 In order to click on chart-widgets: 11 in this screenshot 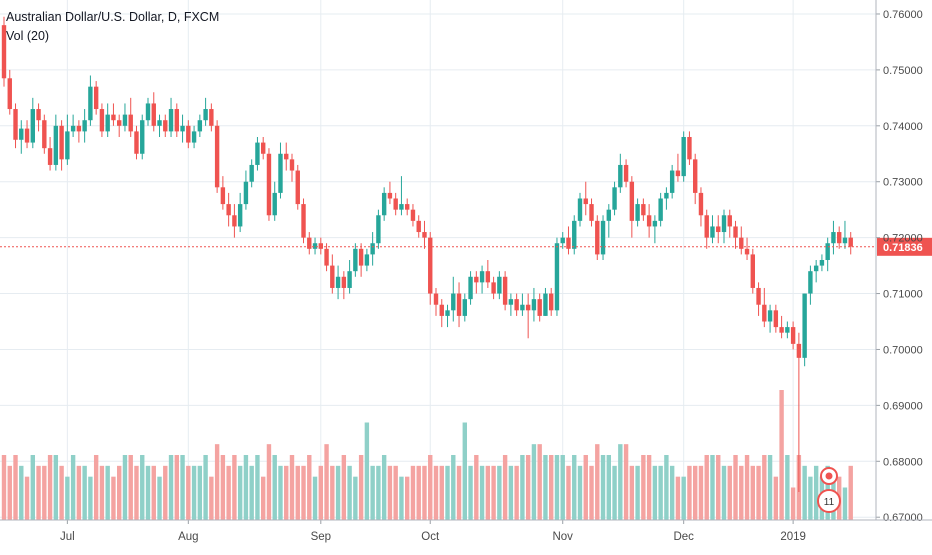, I will do `click(829, 490)`.